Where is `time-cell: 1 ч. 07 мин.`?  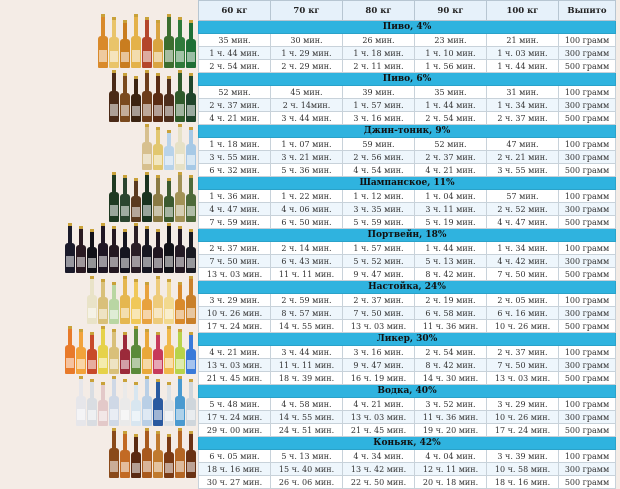
time-cell: 1 ч. 07 мин. is located at coordinates (306, 144).